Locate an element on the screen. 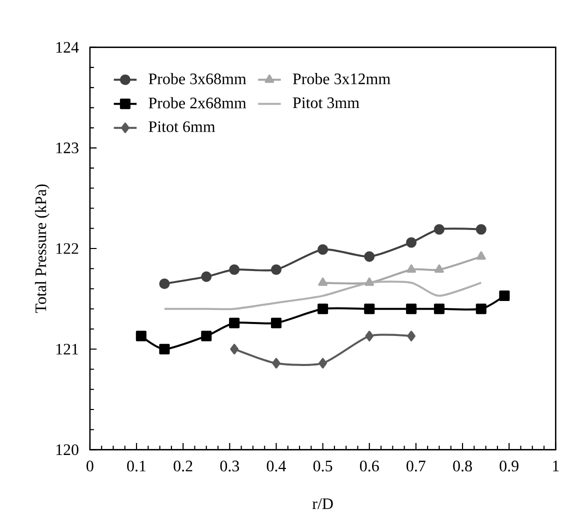 The height and width of the screenshot is (527, 565). x-tick-label: 0.3 is located at coordinates (230, 466).